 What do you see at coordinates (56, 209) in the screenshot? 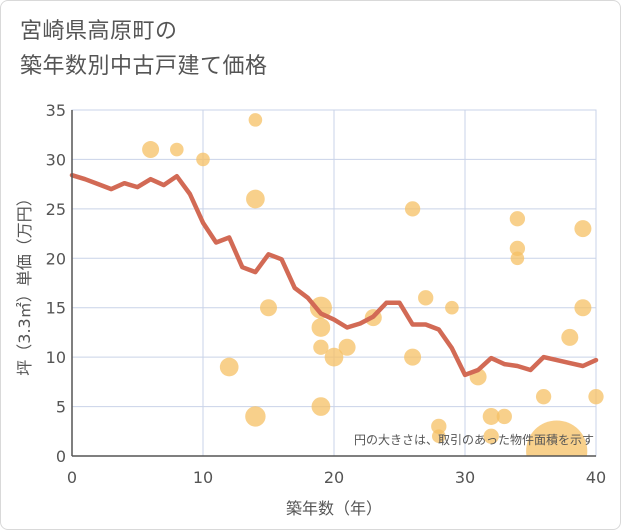
I see `y-tick-label: 25` at bounding box center [56, 209].